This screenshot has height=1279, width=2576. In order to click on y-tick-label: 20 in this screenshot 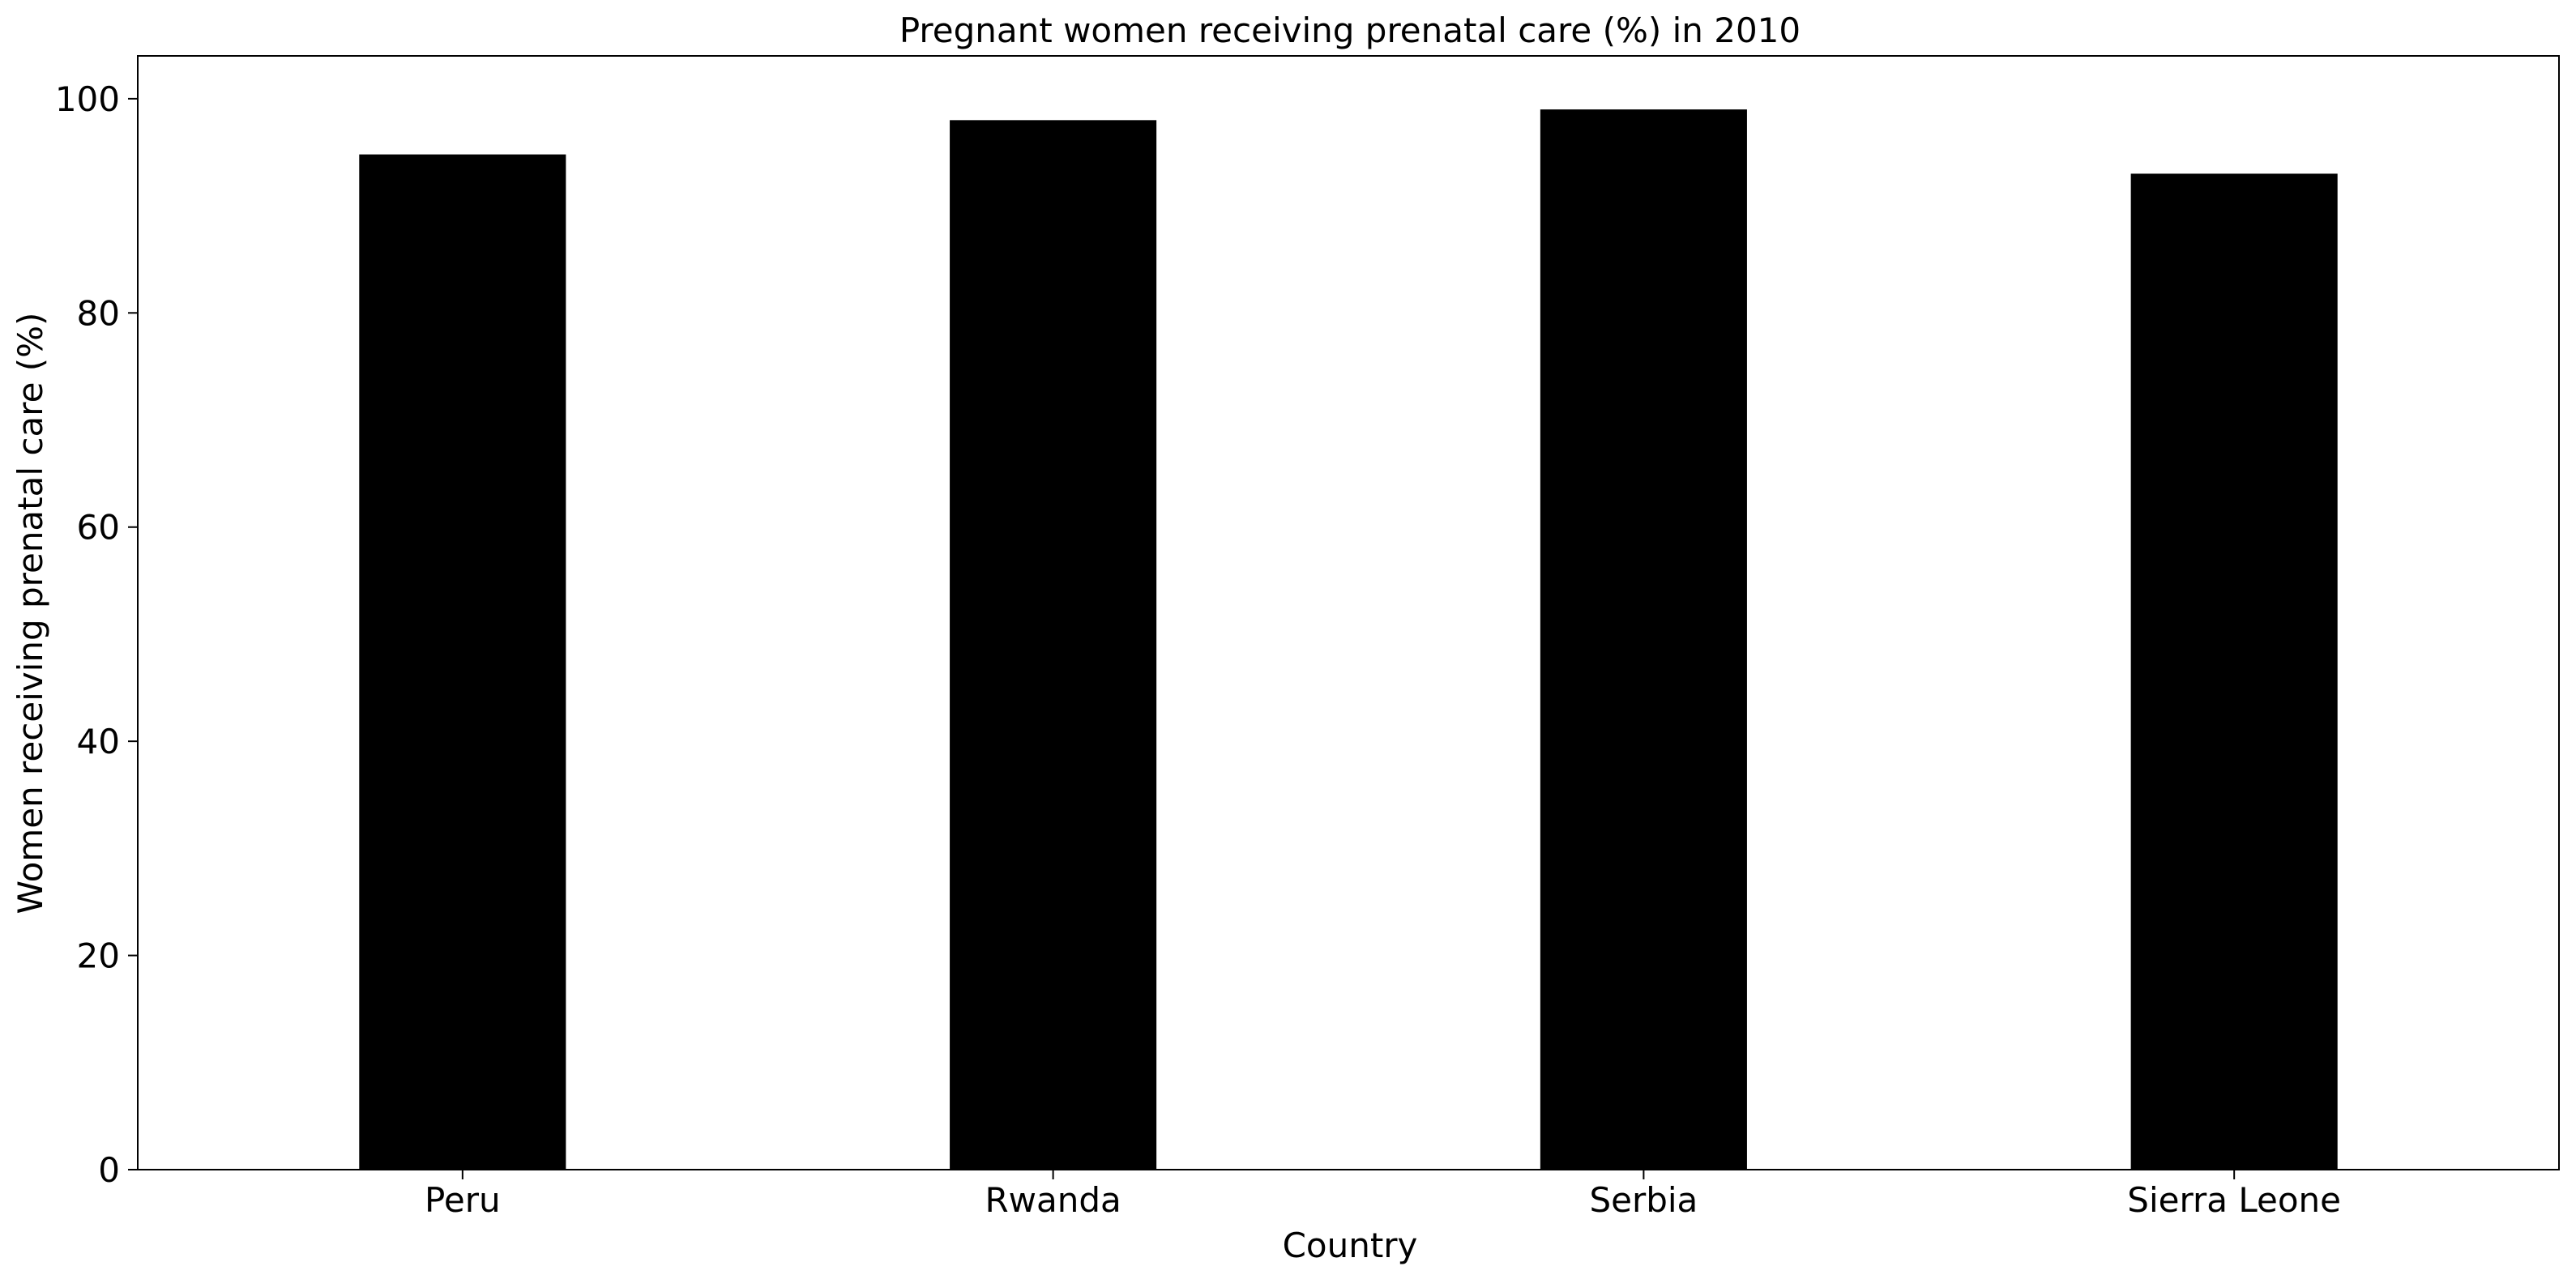, I will do `click(98, 956)`.